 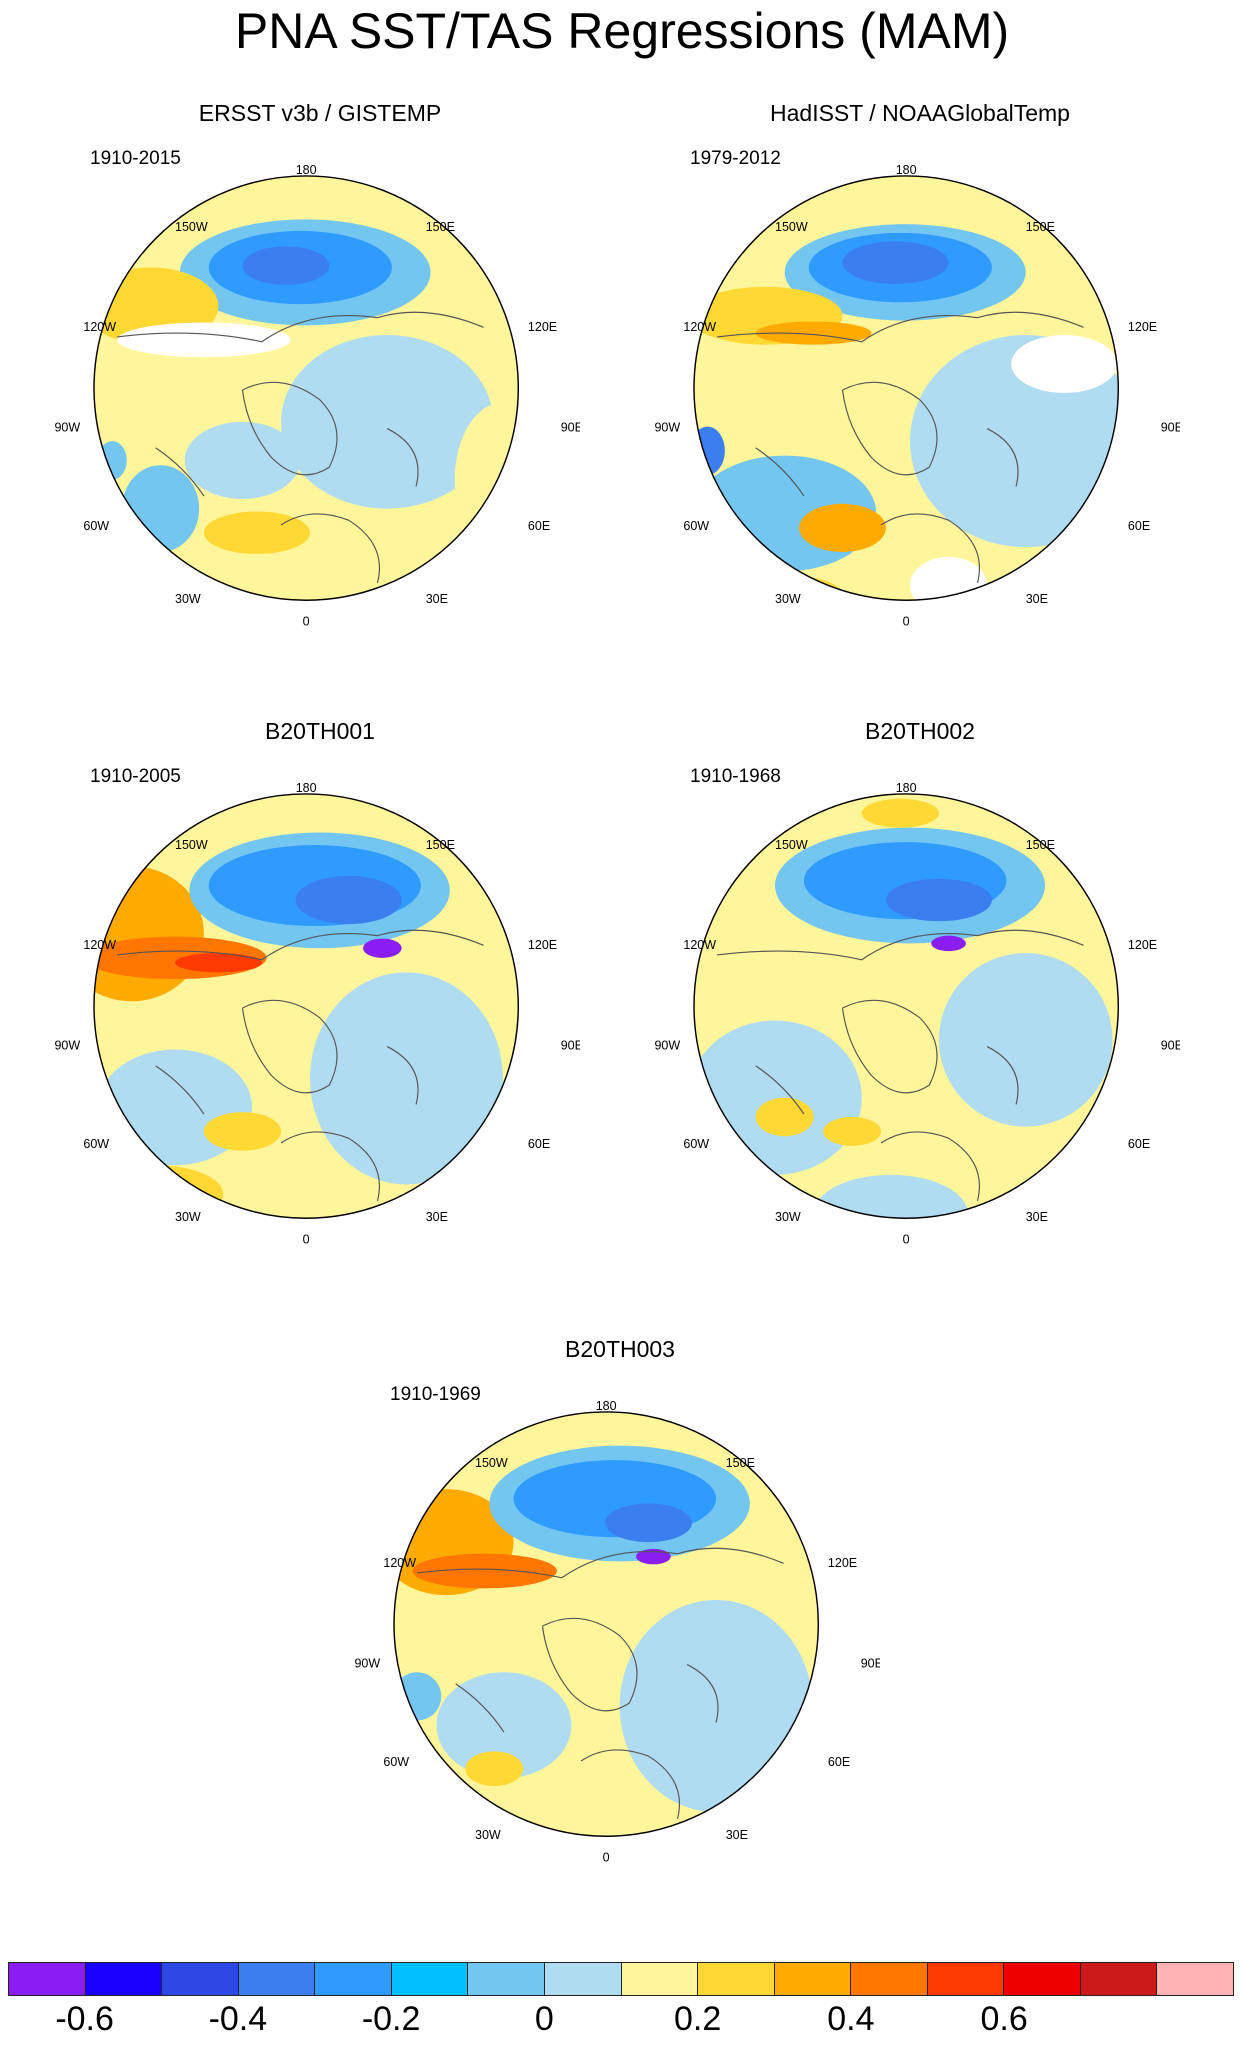 What do you see at coordinates (300, 1065) in the screenshot?
I see `coastline` at bounding box center [300, 1065].